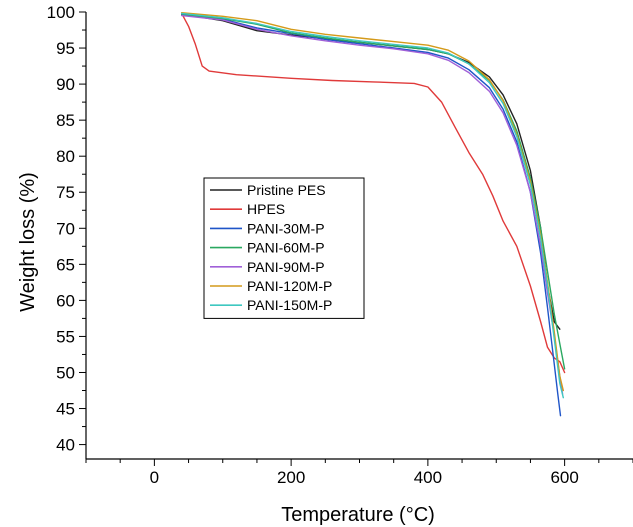 Image resolution: width=633 pixels, height=527 pixels. I want to click on y-tick-label: 50, so click(65, 372).